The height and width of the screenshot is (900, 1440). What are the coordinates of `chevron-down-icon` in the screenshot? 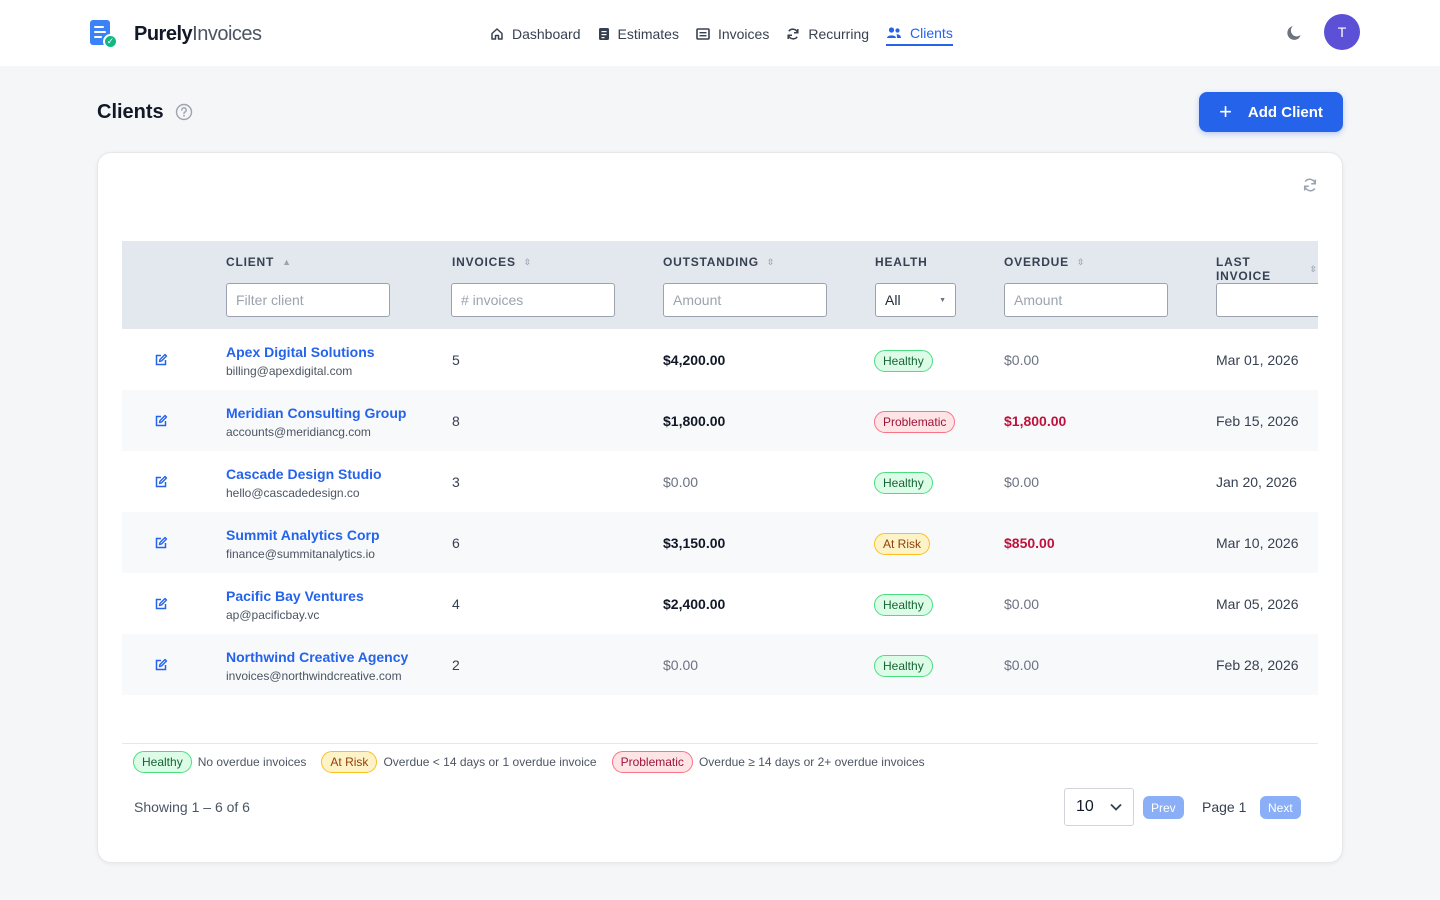 It's located at (1116, 807).